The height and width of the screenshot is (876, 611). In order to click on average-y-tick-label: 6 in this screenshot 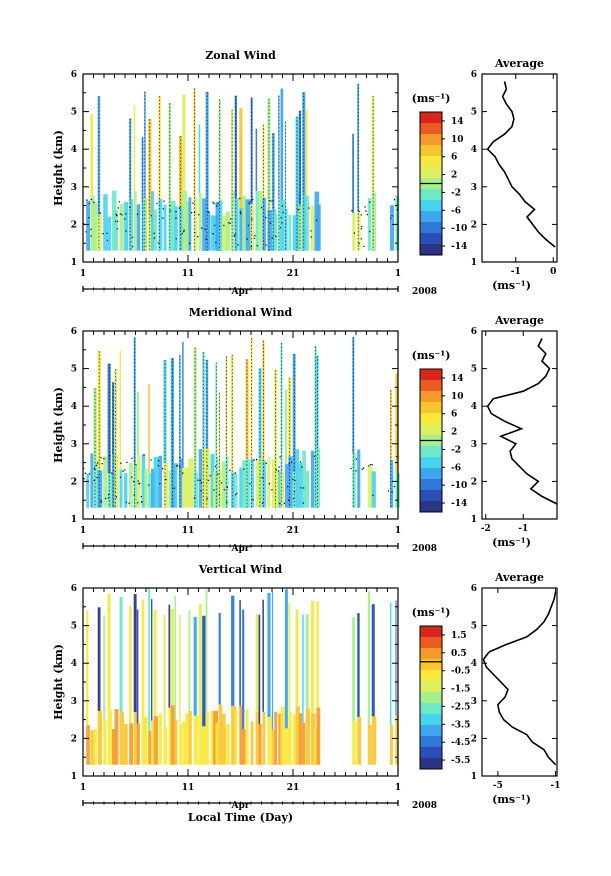, I will do `click(474, 589)`.